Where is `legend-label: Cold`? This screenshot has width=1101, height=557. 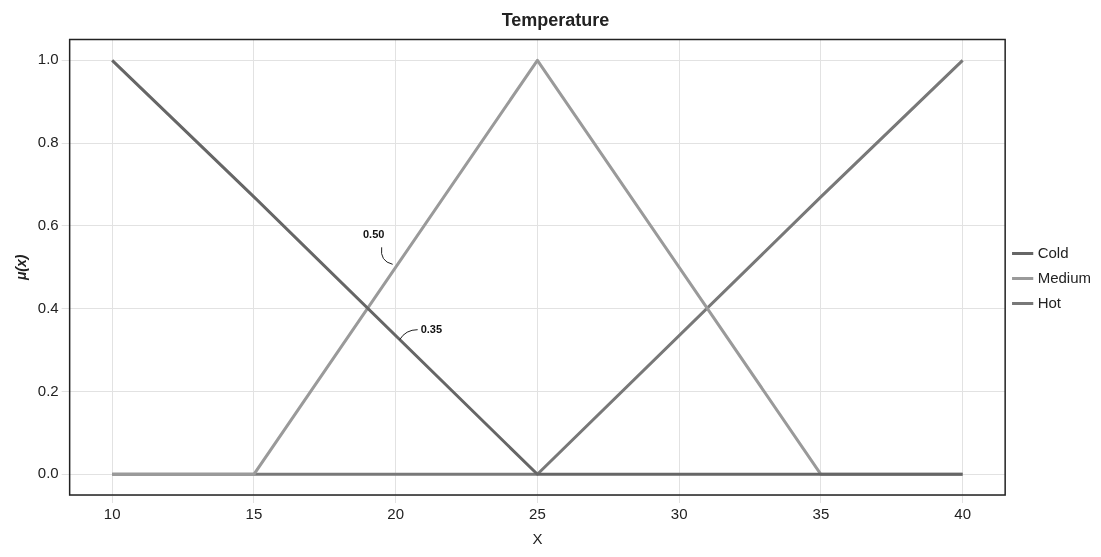 legend-label: Cold is located at coordinates (1053, 252).